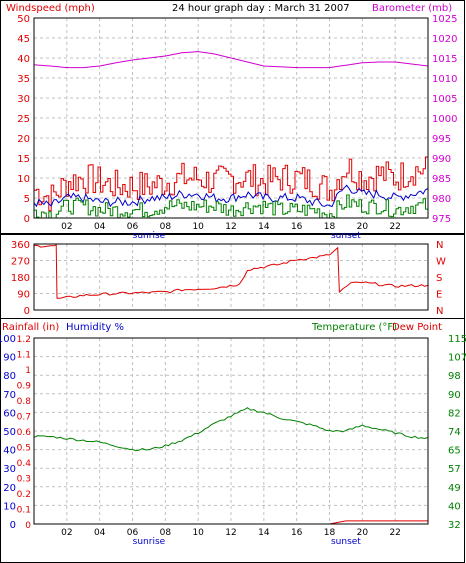  Describe the element at coordinates (444, 119) in the screenshot. I see `p1-y2tick-1000: 1000` at that location.